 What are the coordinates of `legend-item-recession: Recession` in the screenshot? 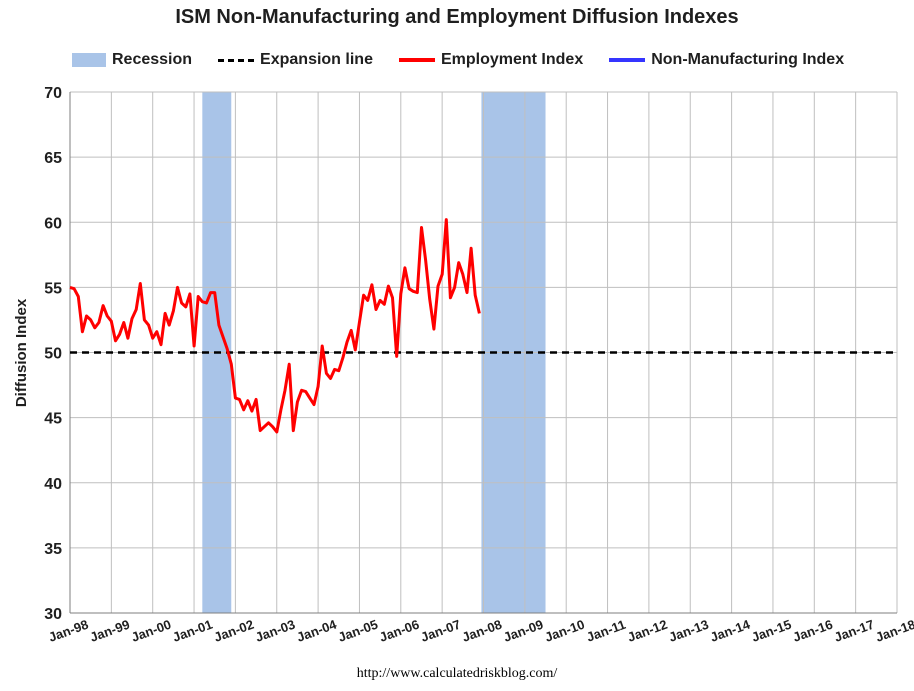 It's located at (132, 60).